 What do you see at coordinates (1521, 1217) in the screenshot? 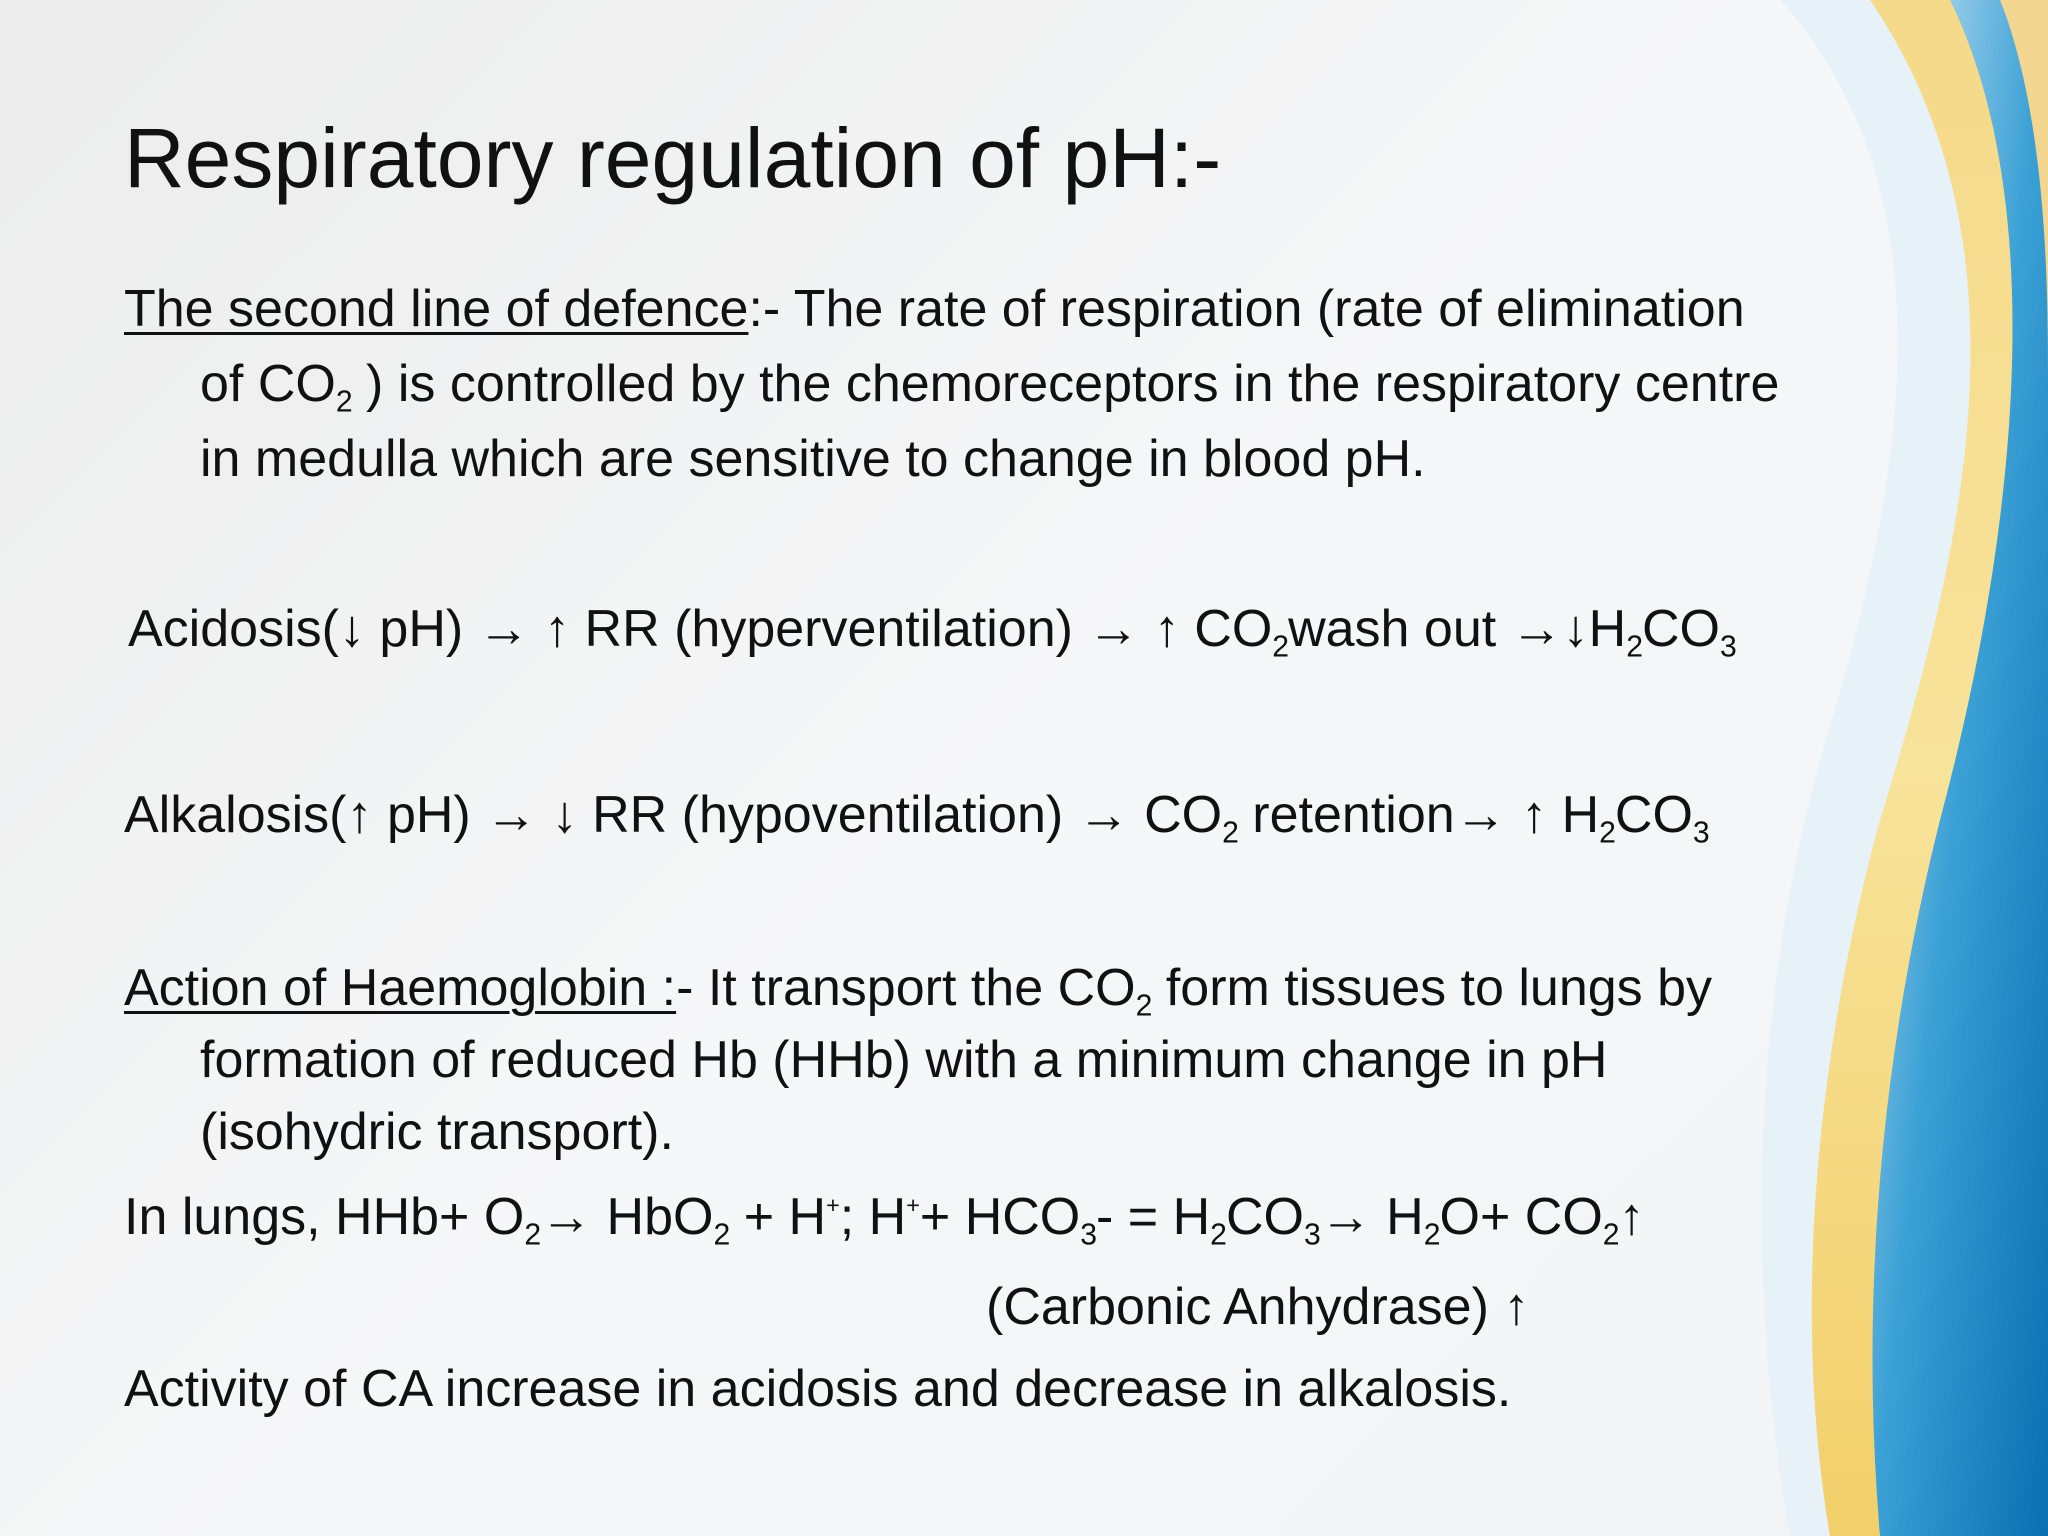
I see `text: O+ CO` at bounding box center [1521, 1217].